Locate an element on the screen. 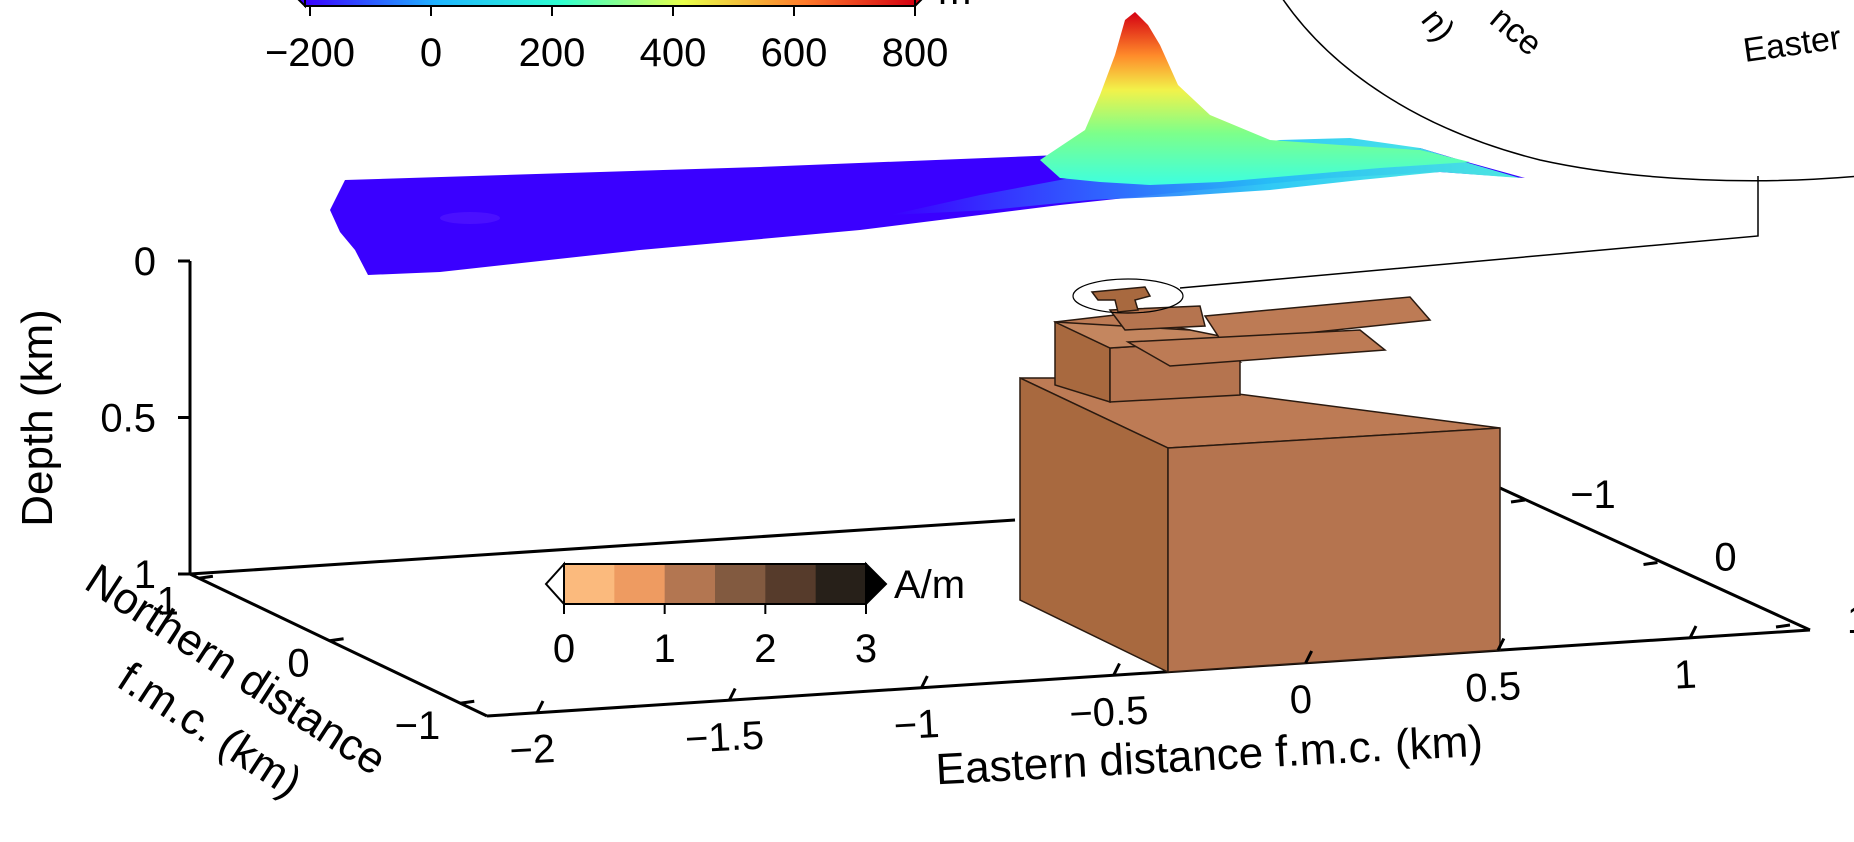 The width and height of the screenshot is (1854, 842). magnetization-tick-label: 2 is located at coordinates (765, 649).